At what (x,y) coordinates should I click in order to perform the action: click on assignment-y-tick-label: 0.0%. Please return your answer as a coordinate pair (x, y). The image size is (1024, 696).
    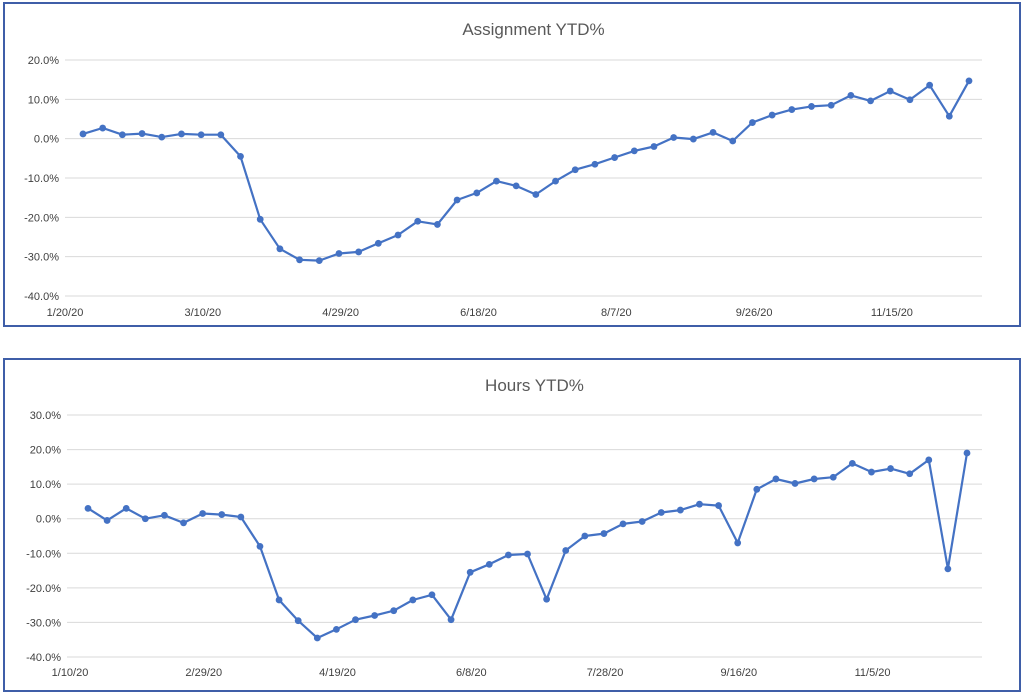
    Looking at the image, I should click on (46, 140).